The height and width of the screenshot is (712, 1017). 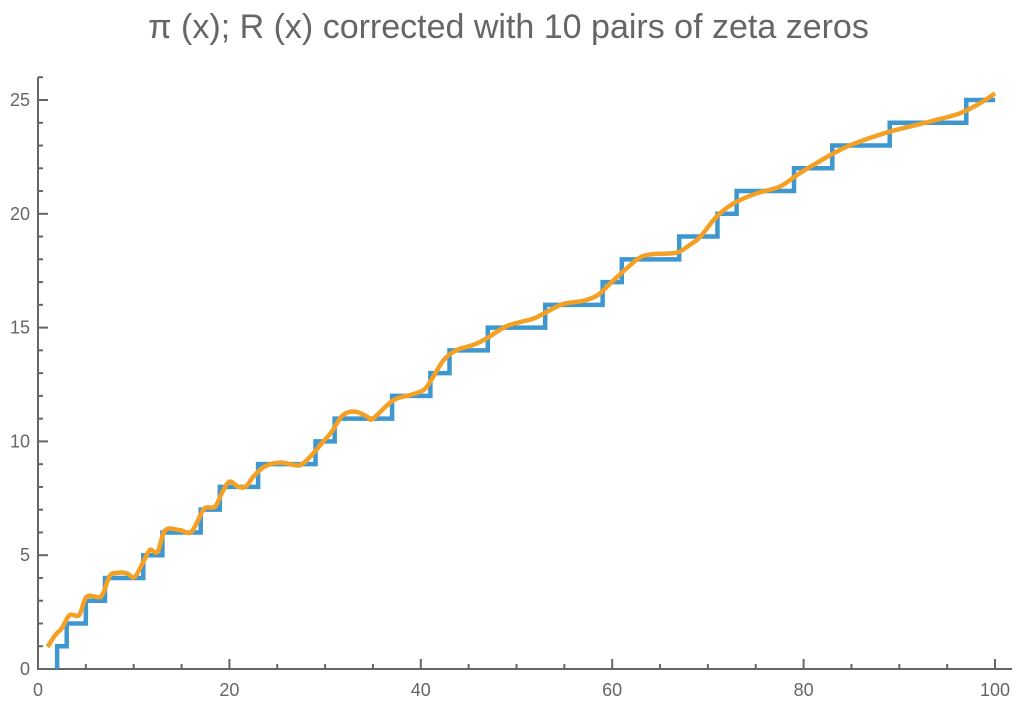 What do you see at coordinates (421, 690) in the screenshot?
I see `x-tick-label: 40` at bounding box center [421, 690].